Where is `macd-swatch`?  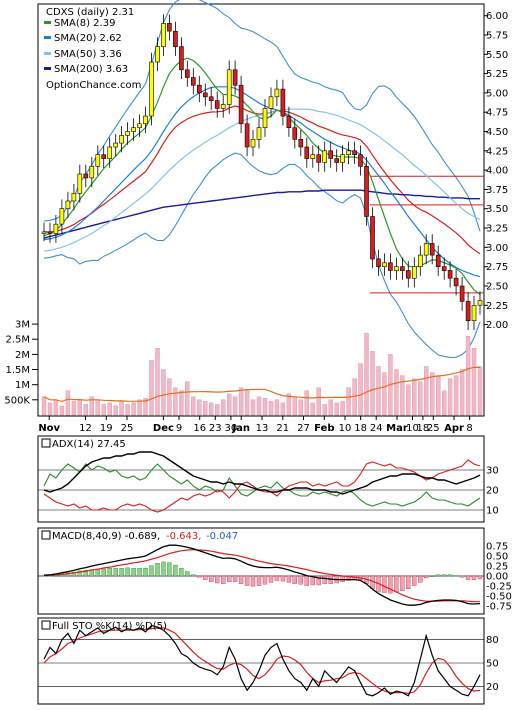 macd-swatch is located at coordinates (46, 535).